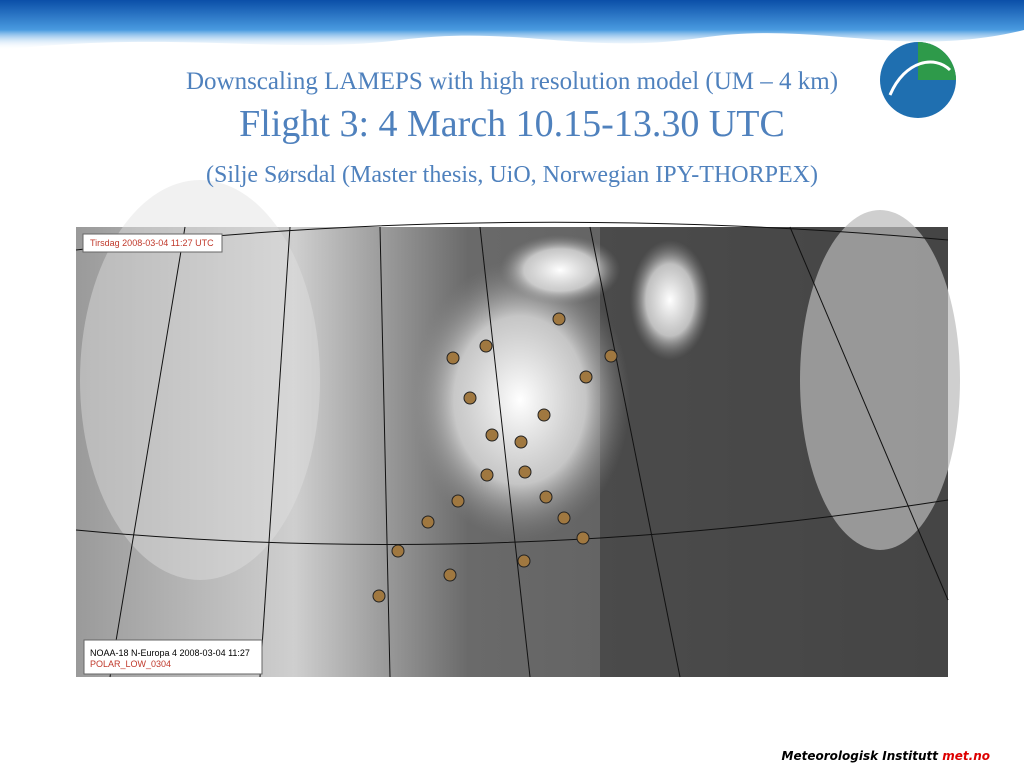 The height and width of the screenshot is (768, 1024). Describe the element at coordinates (152, 243) in the screenshot. I see `image-timestamp: Tirsdag 2008-03-04 11:27 UTC` at that location.